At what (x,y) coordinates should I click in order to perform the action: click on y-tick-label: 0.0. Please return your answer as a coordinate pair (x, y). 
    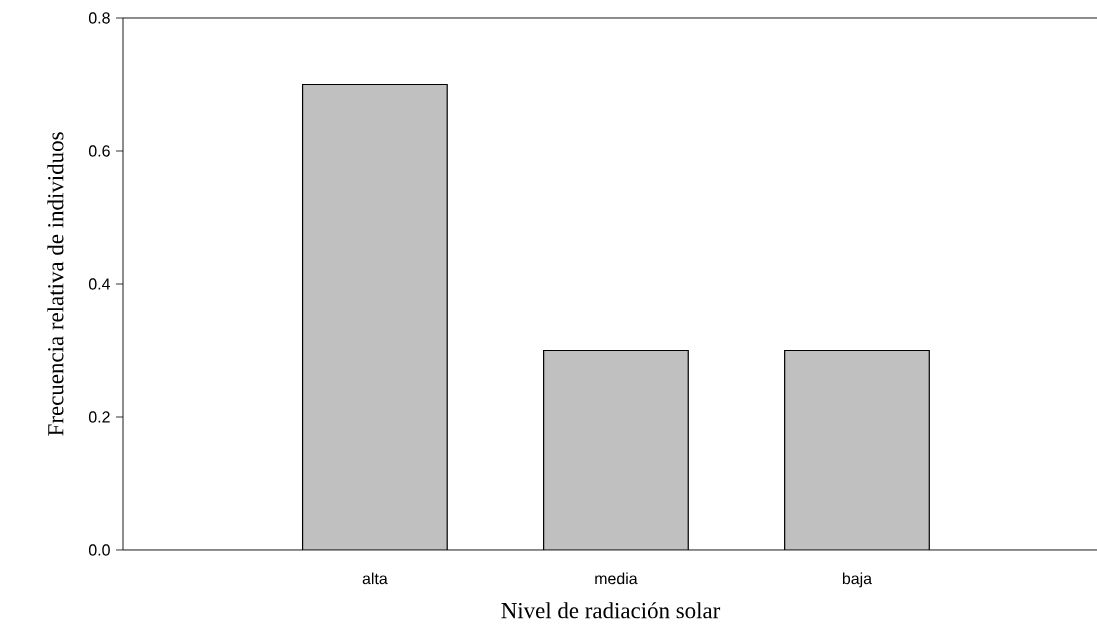
    Looking at the image, I should click on (99, 550).